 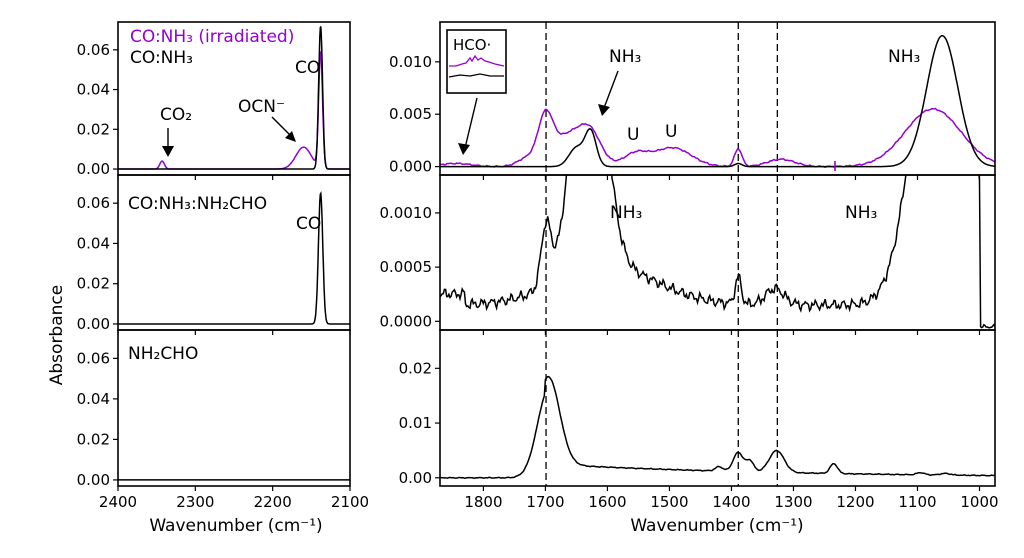 What do you see at coordinates (307, 68) in the screenshot?
I see `label-co-top: CO` at bounding box center [307, 68].